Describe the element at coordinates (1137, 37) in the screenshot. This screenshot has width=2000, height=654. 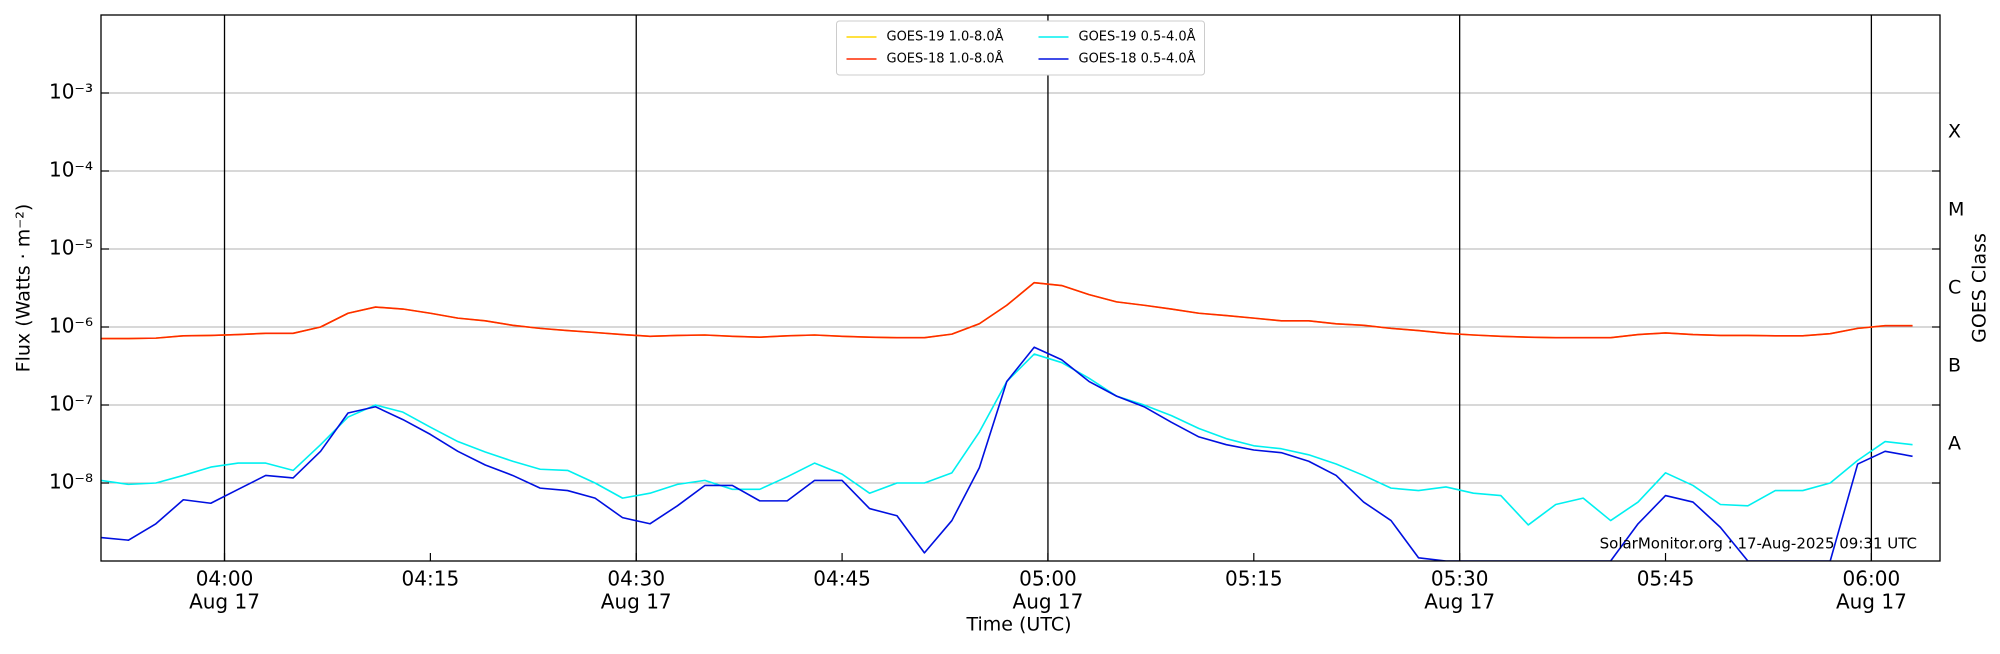
I see `legend-label: GOES-19 0.5-4.0Å` at that location.